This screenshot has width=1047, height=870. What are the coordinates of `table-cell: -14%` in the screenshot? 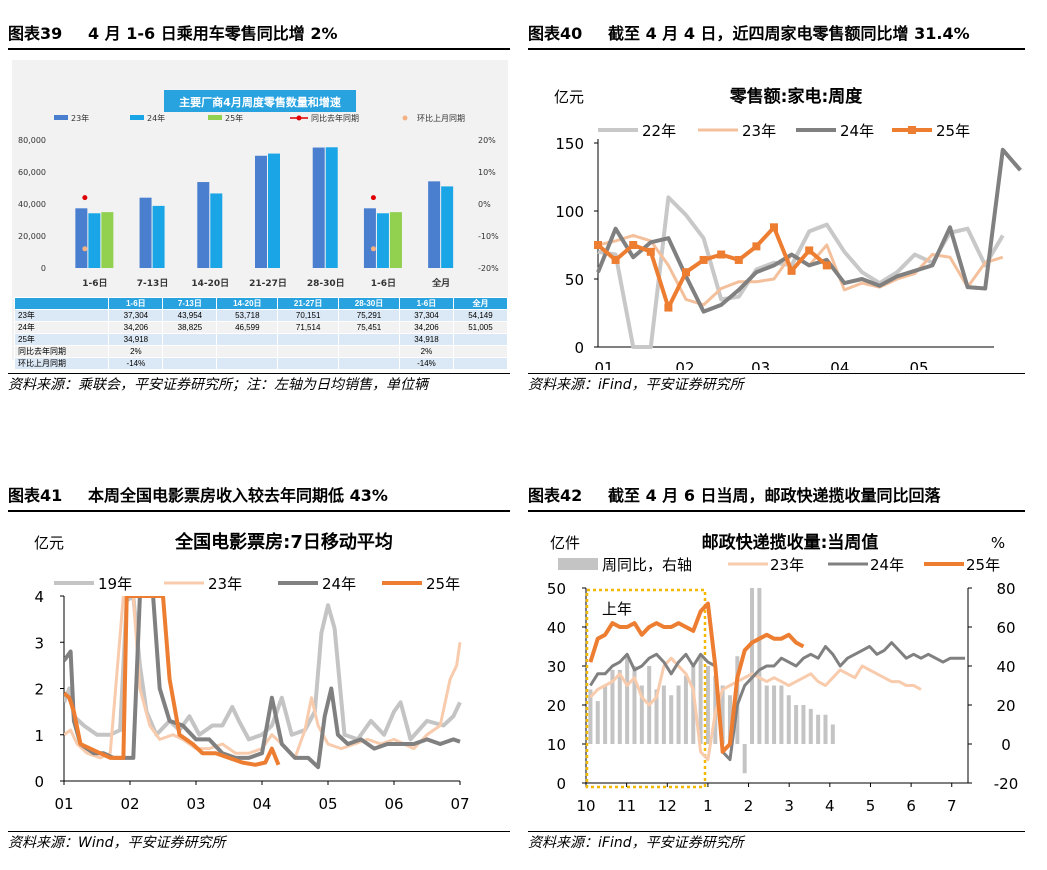 It's located at (136, 363).